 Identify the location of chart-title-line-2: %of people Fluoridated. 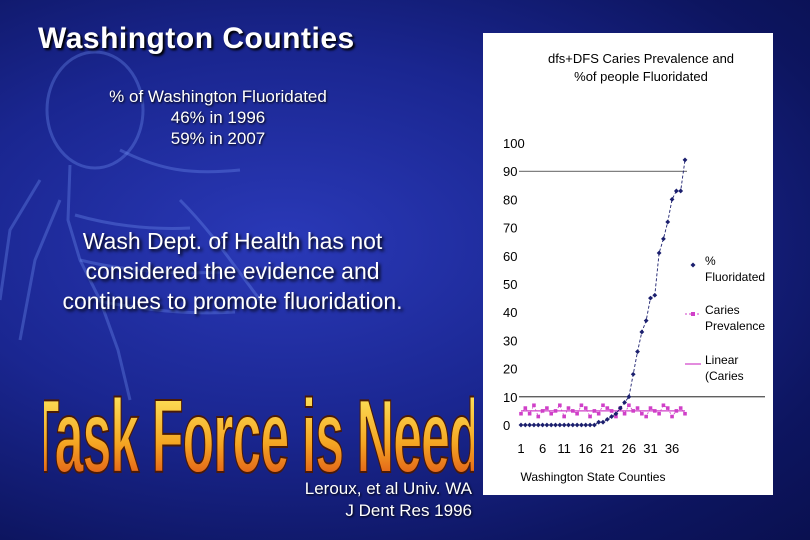
(641, 76).